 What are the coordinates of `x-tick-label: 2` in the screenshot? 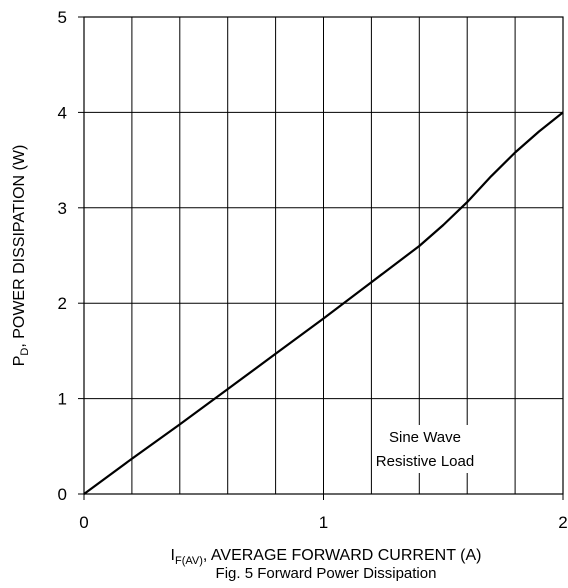 It's located at (562, 522).